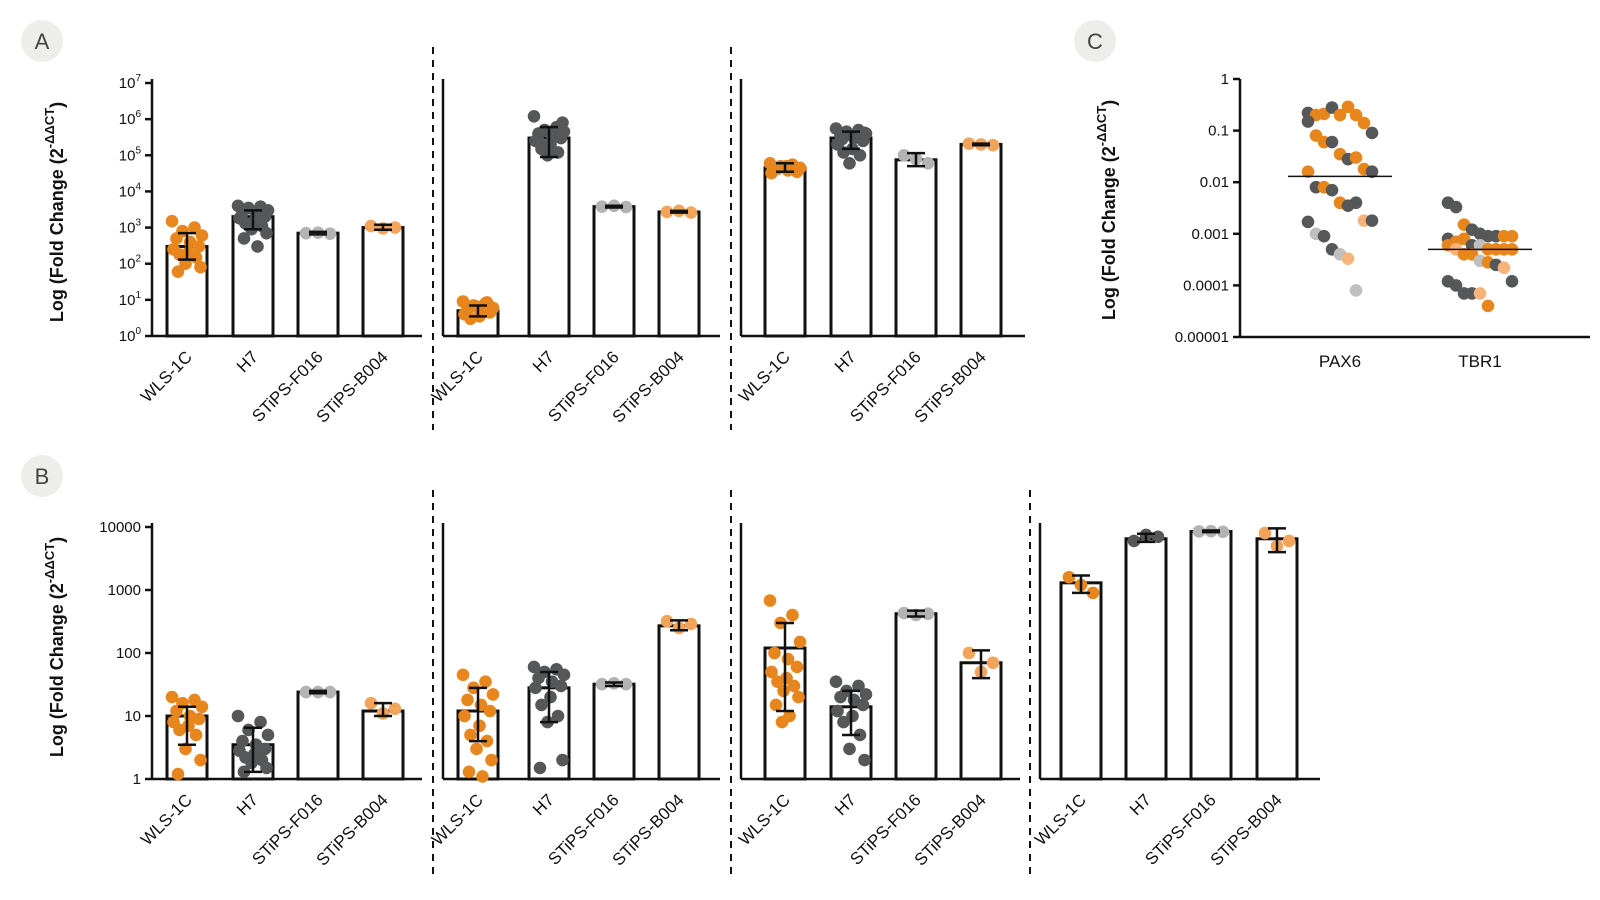 This screenshot has width=1600, height=900. I want to click on svg-text: B, so click(42, 476).